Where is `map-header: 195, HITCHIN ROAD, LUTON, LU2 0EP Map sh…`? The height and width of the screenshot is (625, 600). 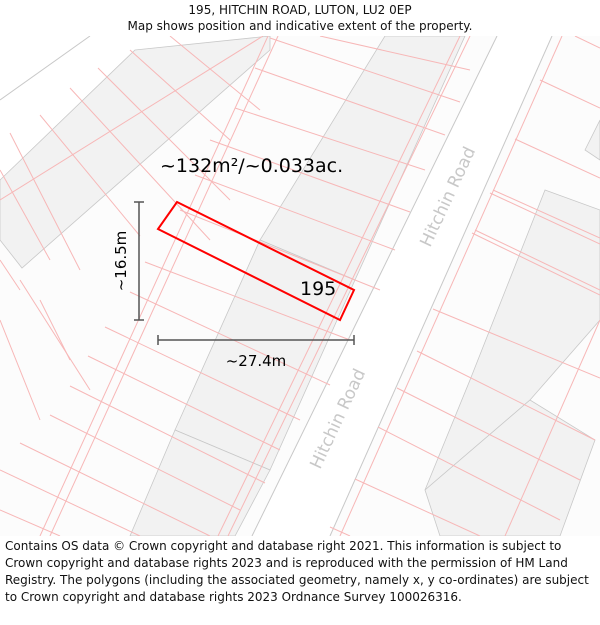
map-header: 195, HITCHIN ROAD, LUTON, LU2 0EP Map sh… is located at coordinates (300, 18).